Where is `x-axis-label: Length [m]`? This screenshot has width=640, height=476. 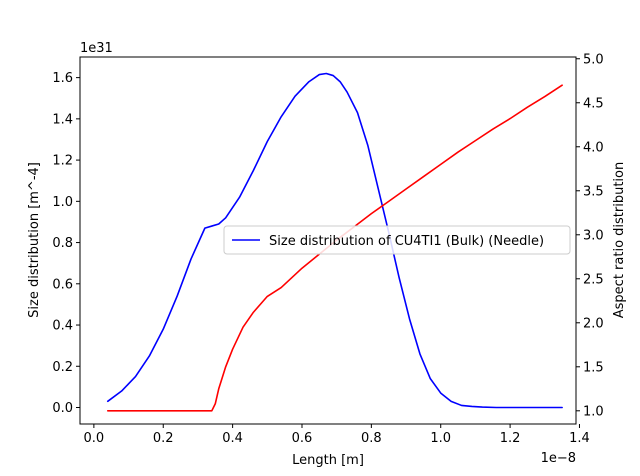
x-axis-label: Length [m] is located at coordinates (328, 460).